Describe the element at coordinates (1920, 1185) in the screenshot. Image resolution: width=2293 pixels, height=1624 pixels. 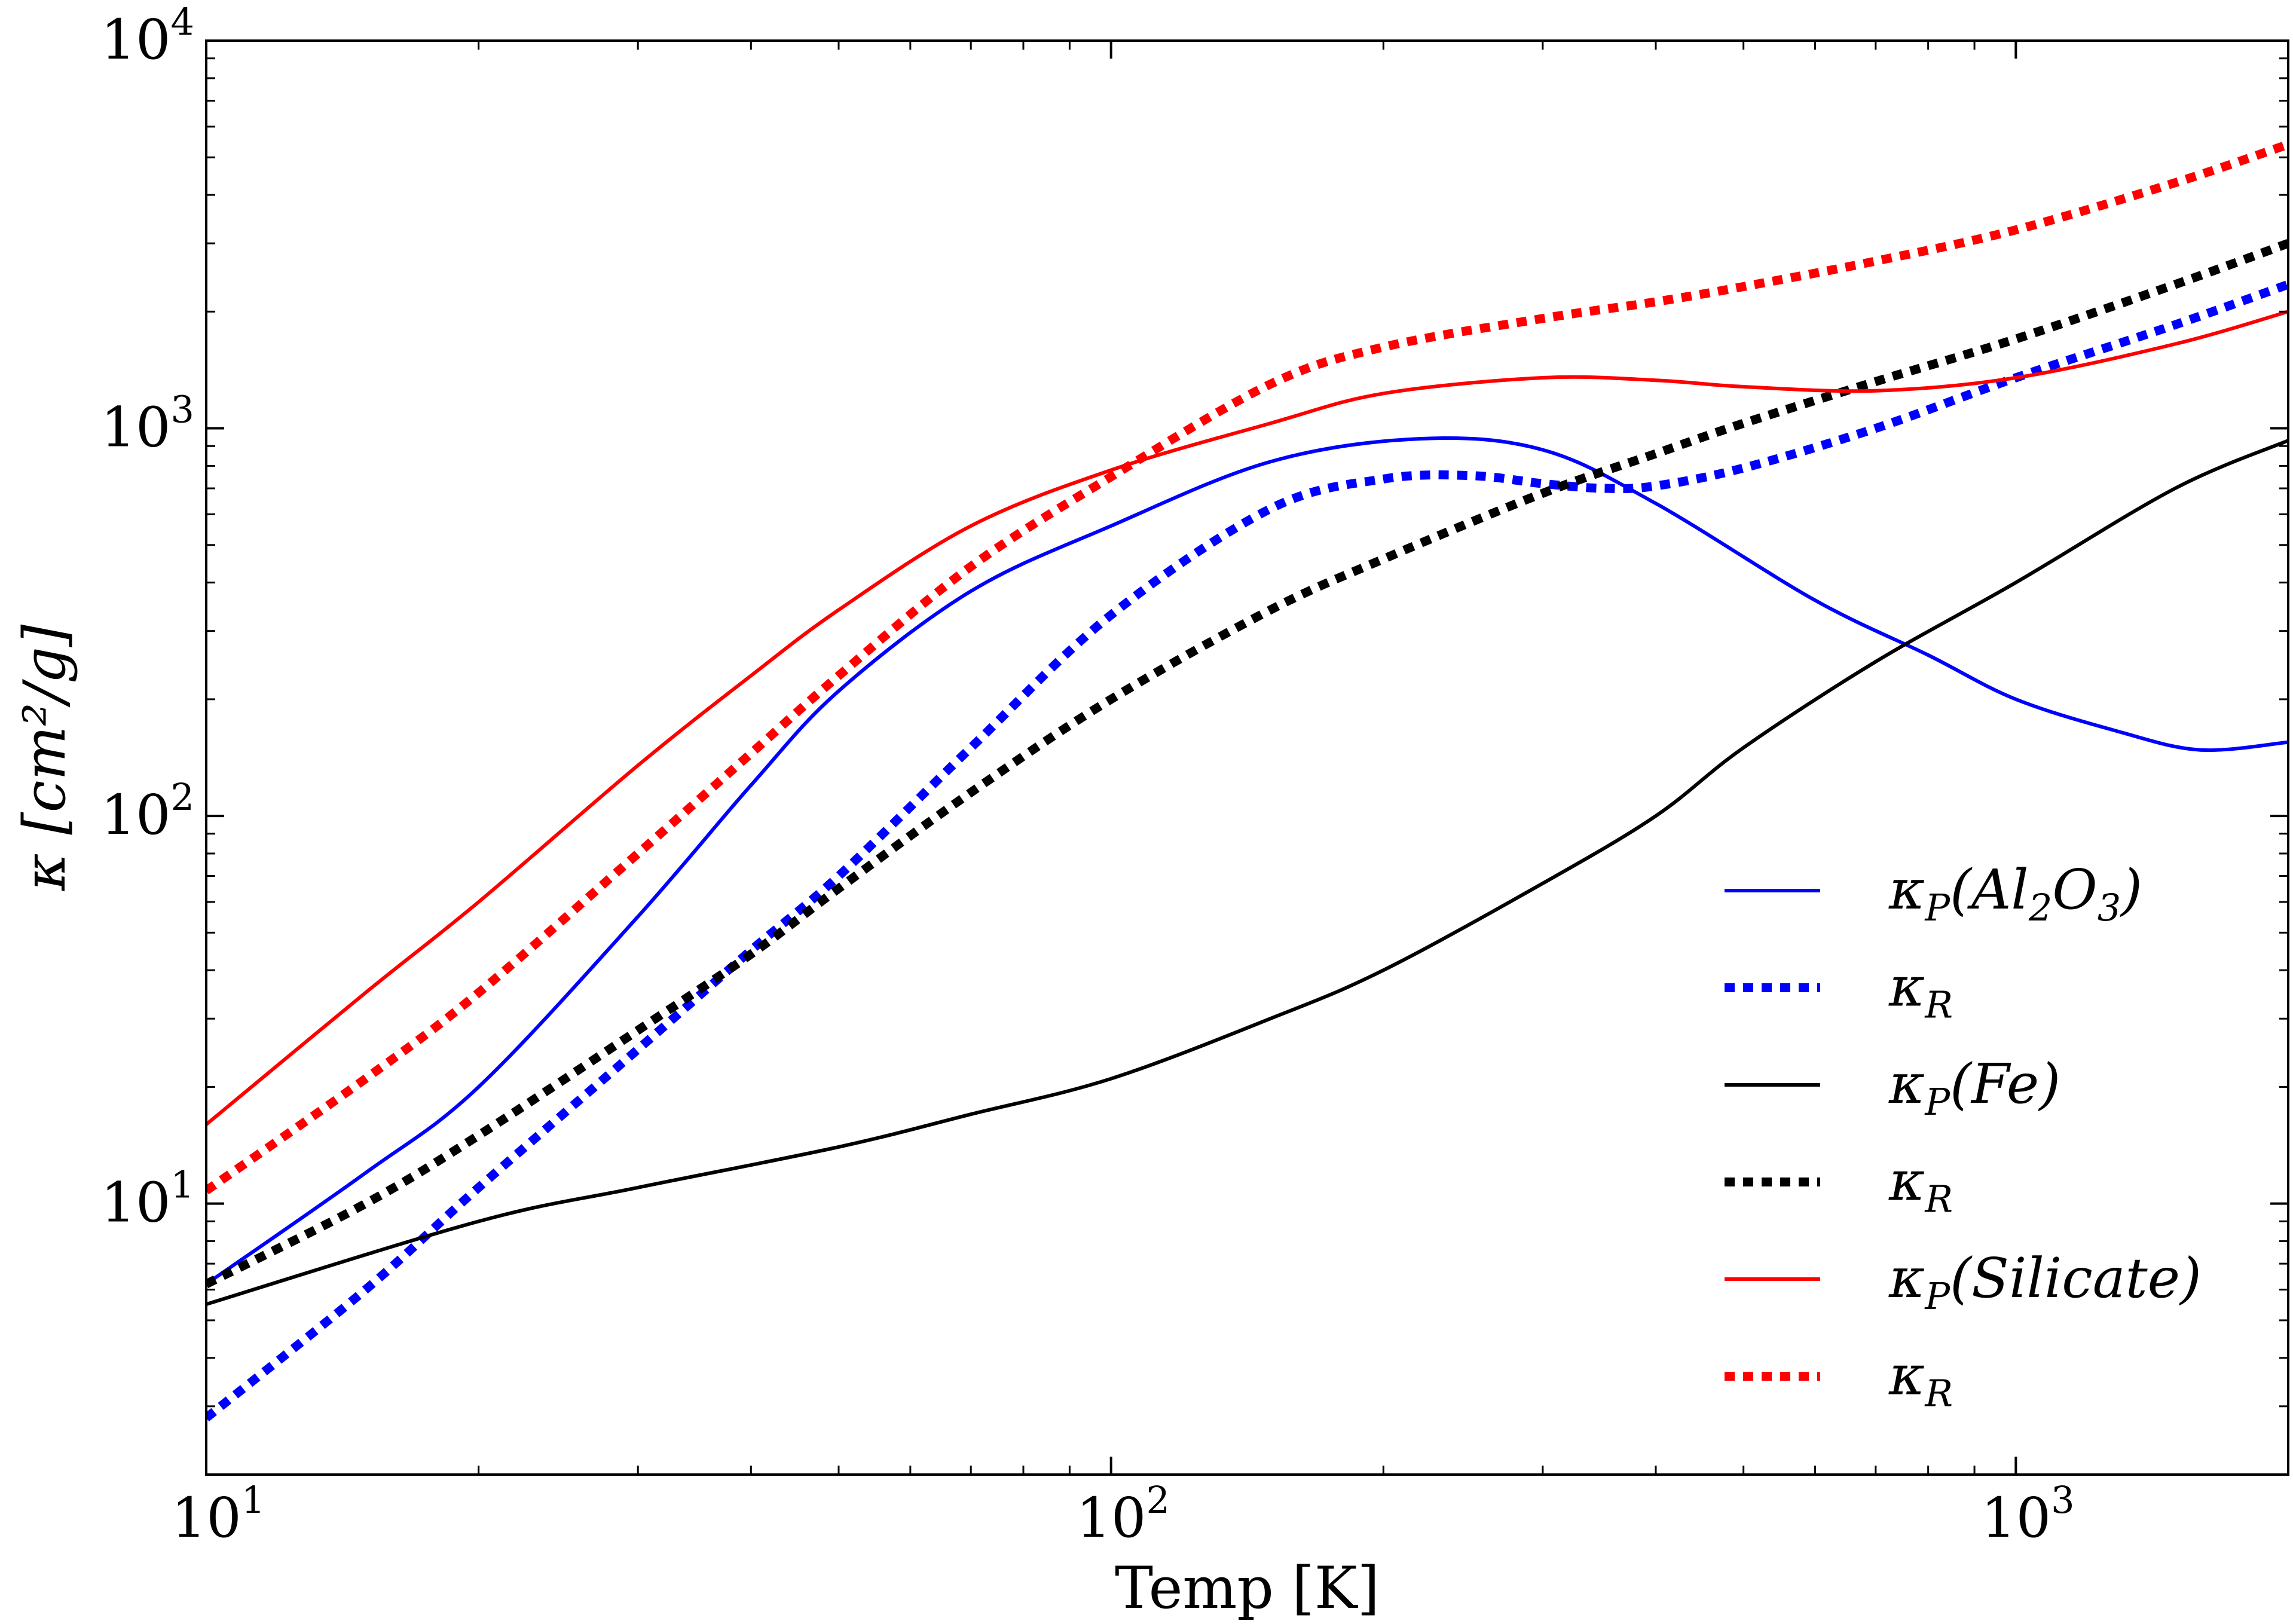
I see `legend-label-3: κR` at that location.